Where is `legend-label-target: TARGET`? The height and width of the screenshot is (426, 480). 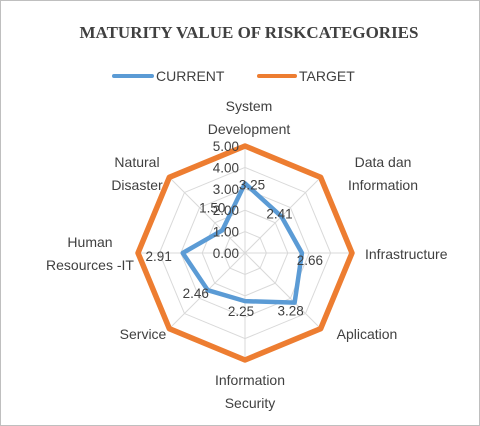 legend-label-target: TARGET is located at coordinates (327, 76).